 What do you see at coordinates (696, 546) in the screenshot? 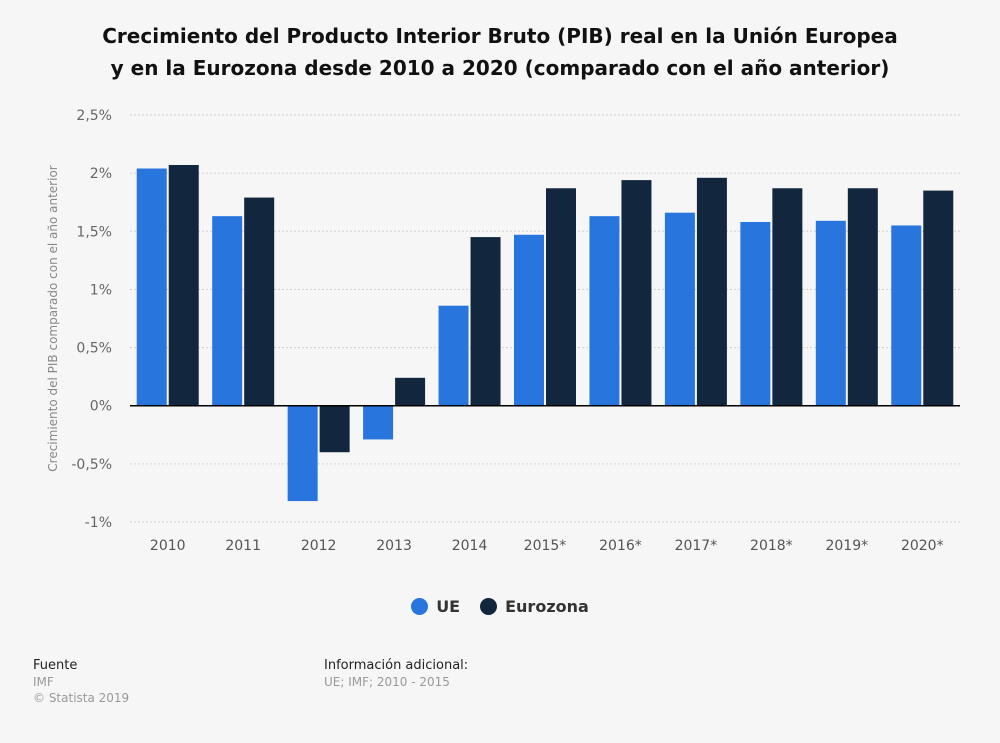
I see `x-tick-label: 2017*` at bounding box center [696, 546].